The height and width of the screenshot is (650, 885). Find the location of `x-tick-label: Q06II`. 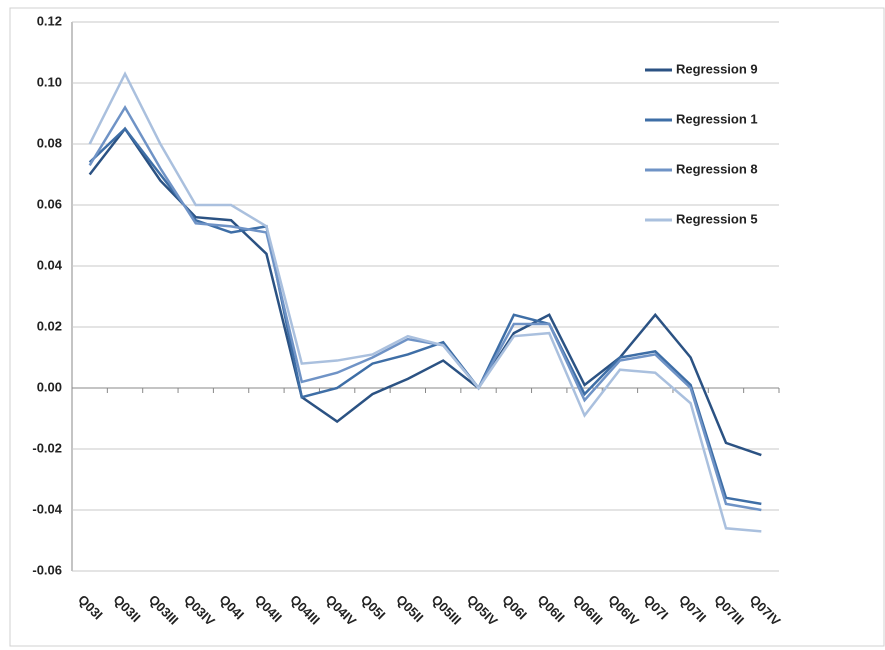

x-tick-label: Q06II is located at coordinates (551, 608).